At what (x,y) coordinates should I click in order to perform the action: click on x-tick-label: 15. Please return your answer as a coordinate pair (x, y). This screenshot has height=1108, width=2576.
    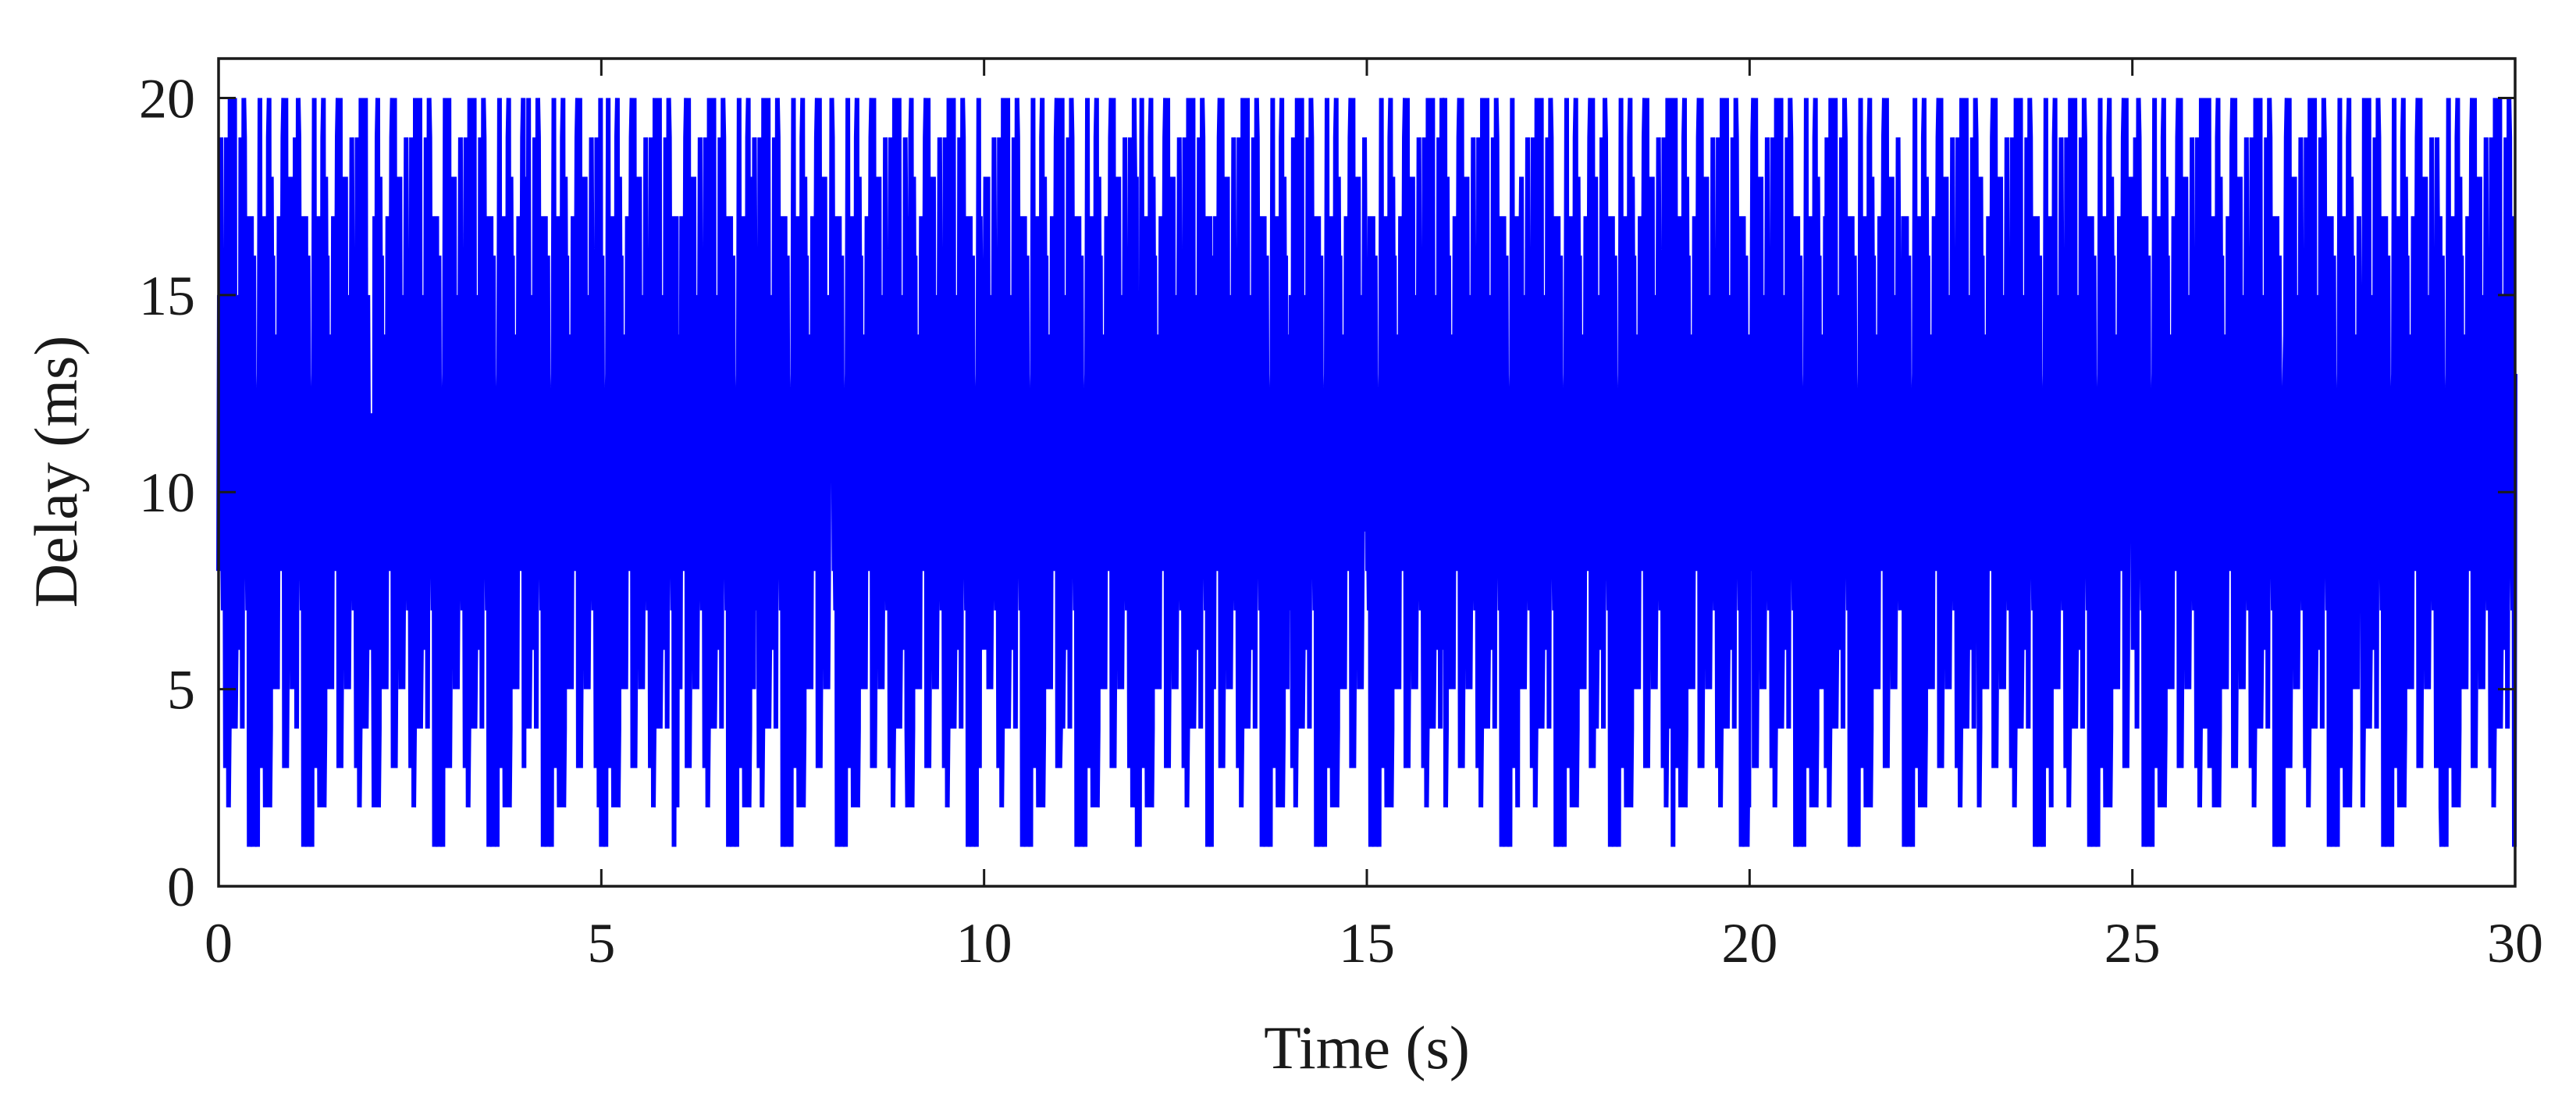
    Looking at the image, I should click on (1367, 943).